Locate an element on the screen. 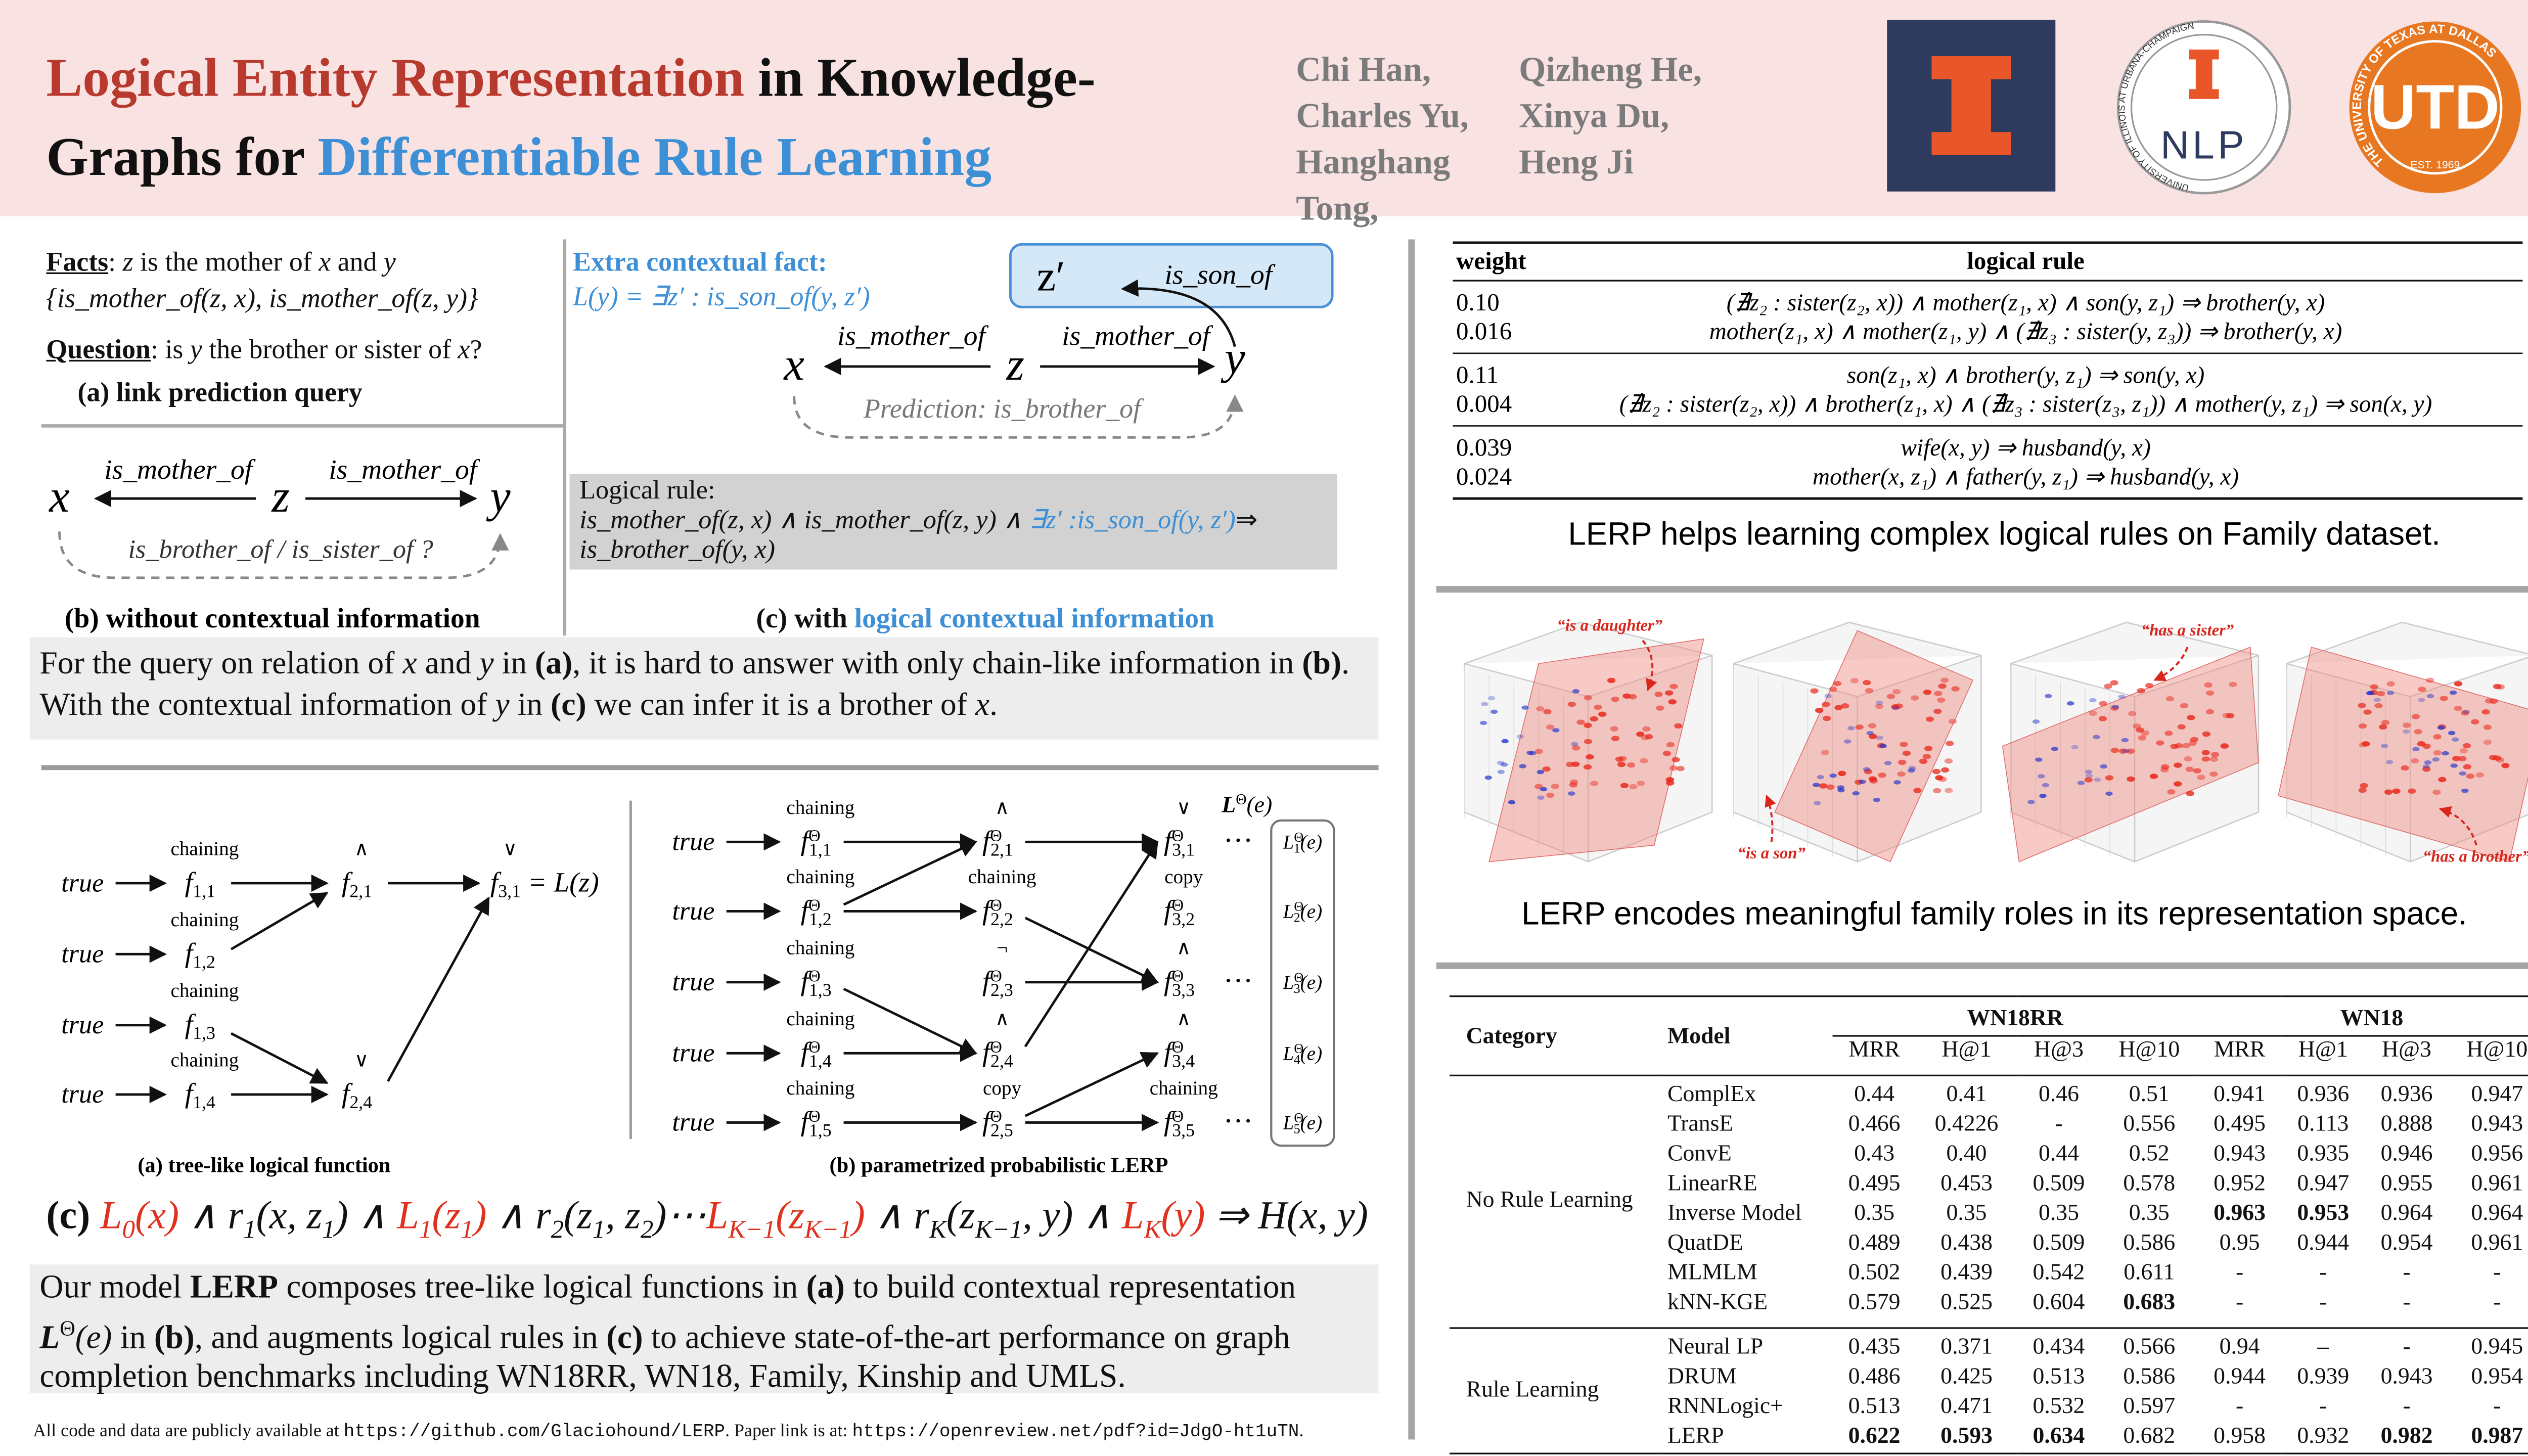 The image size is (2528, 1456). arrow is located at coordinates (1092, 950).